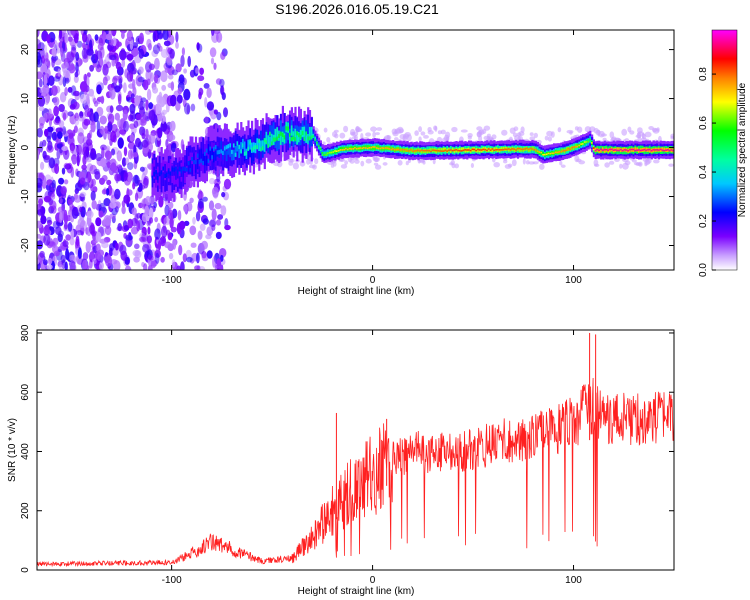  I want to click on x-tick-label: -100, so click(172, 580).